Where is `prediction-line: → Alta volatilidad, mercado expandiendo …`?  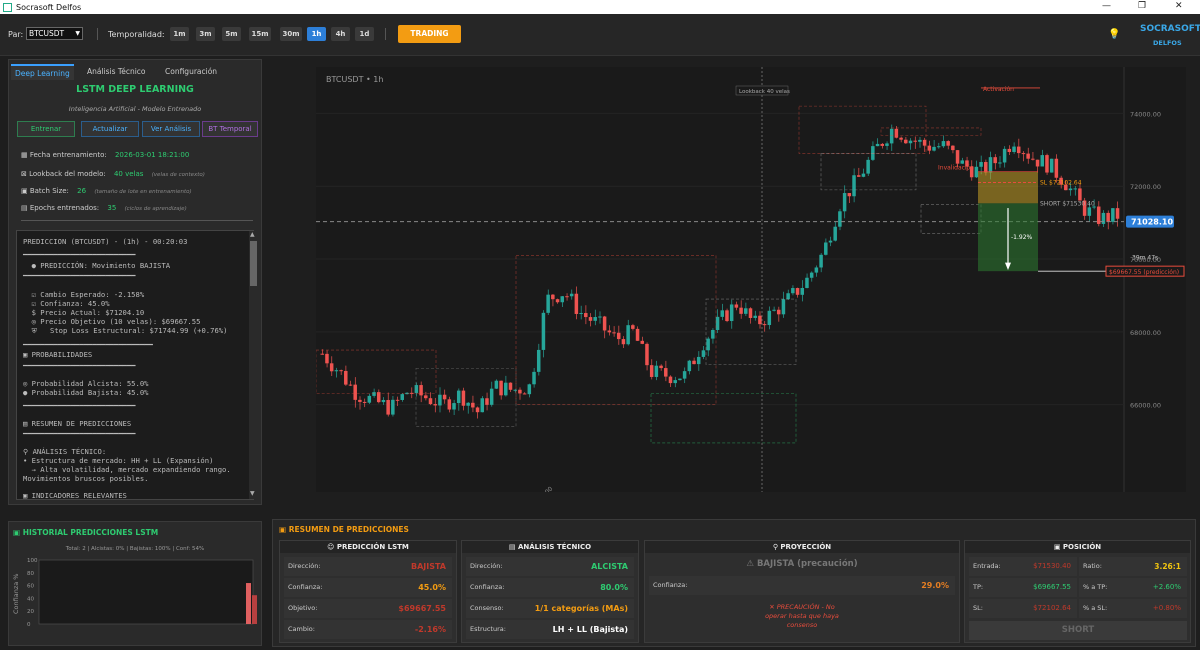
prediction-line: → Alta volatilidad, mercado expandiendo … is located at coordinates (127, 469).